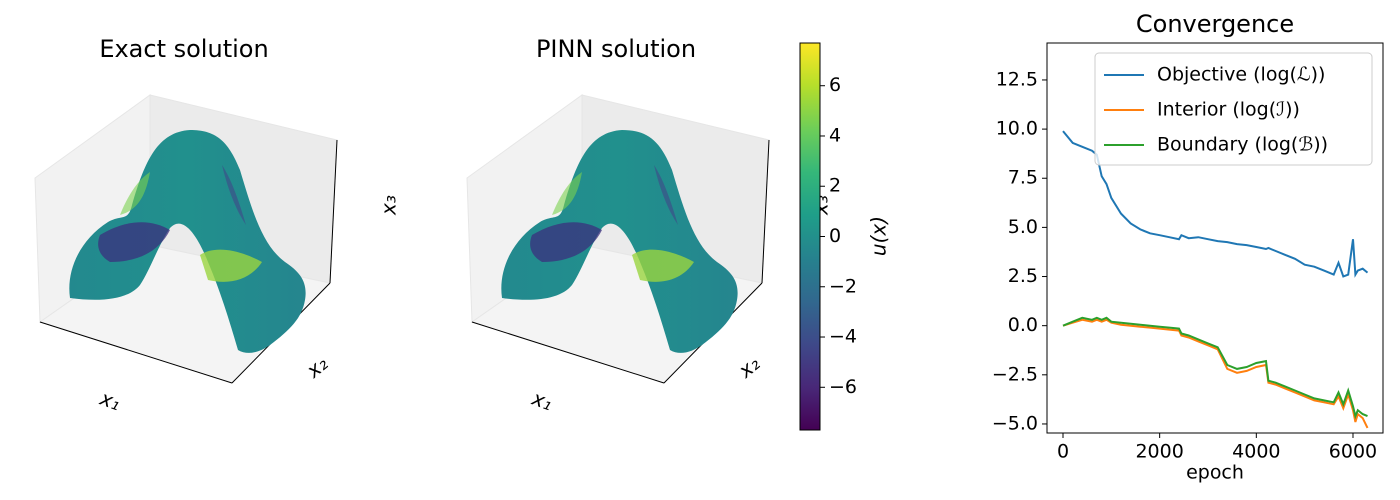 This screenshot has width=1400, height=500. I want to click on tick-label: −4, so click(843, 337).